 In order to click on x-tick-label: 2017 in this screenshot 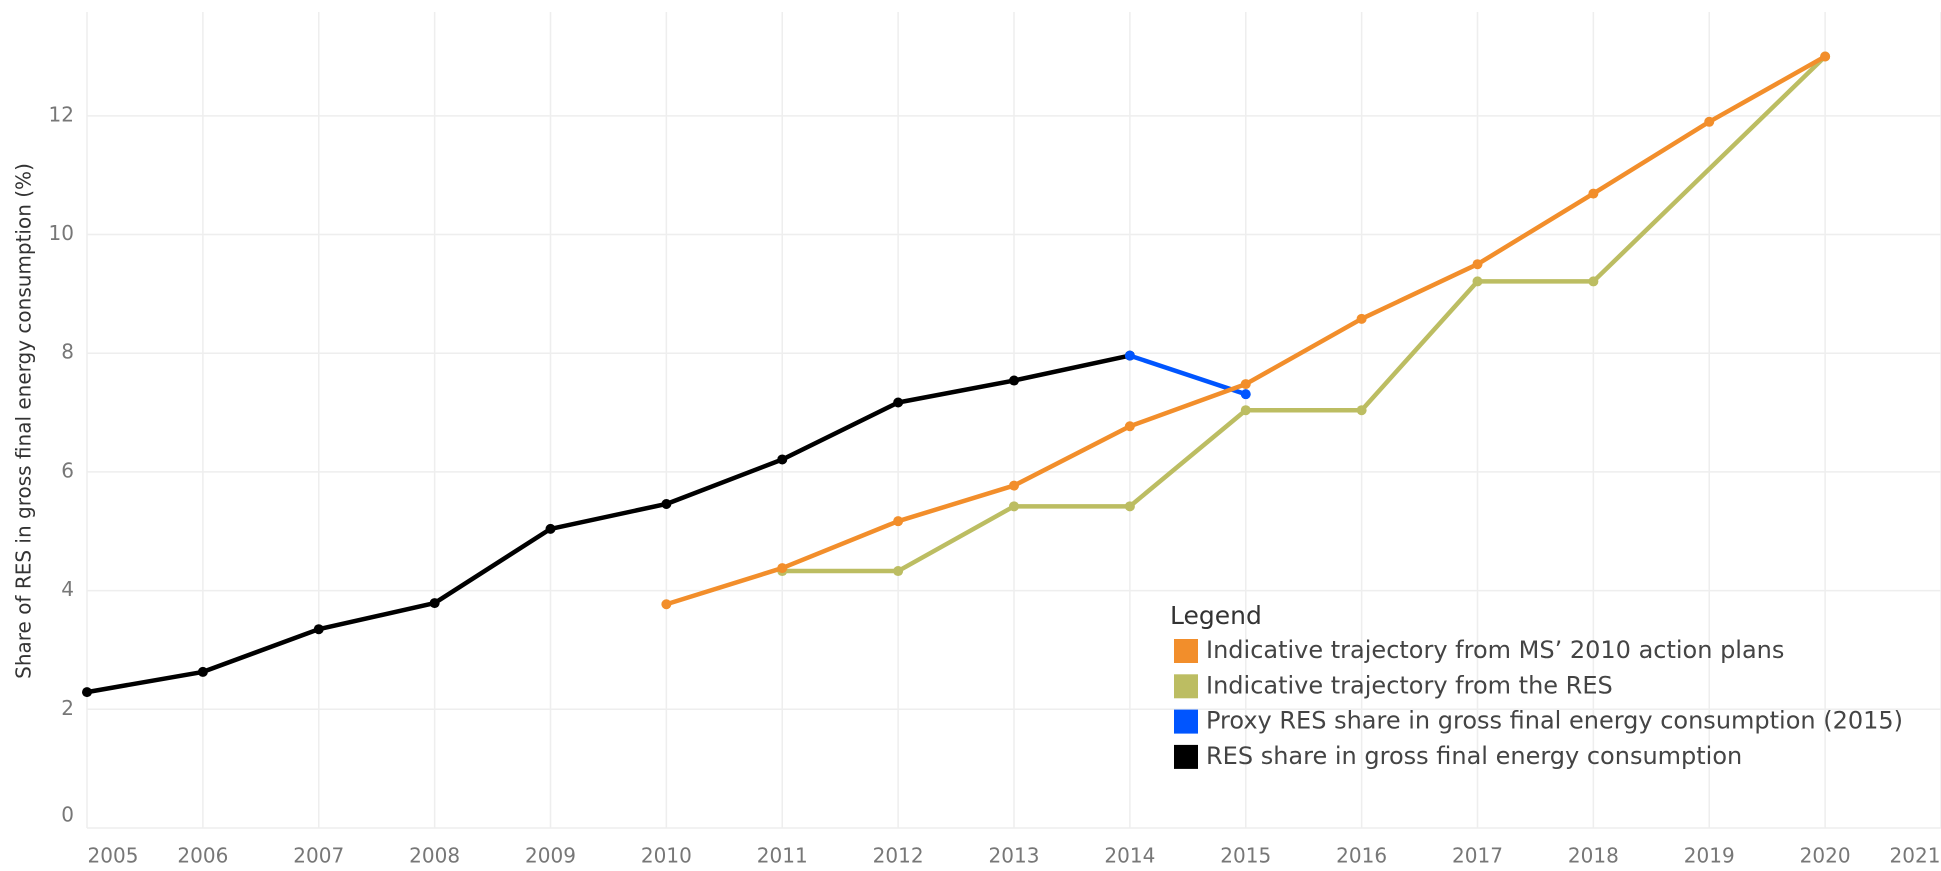, I will do `click(1477, 856)`.